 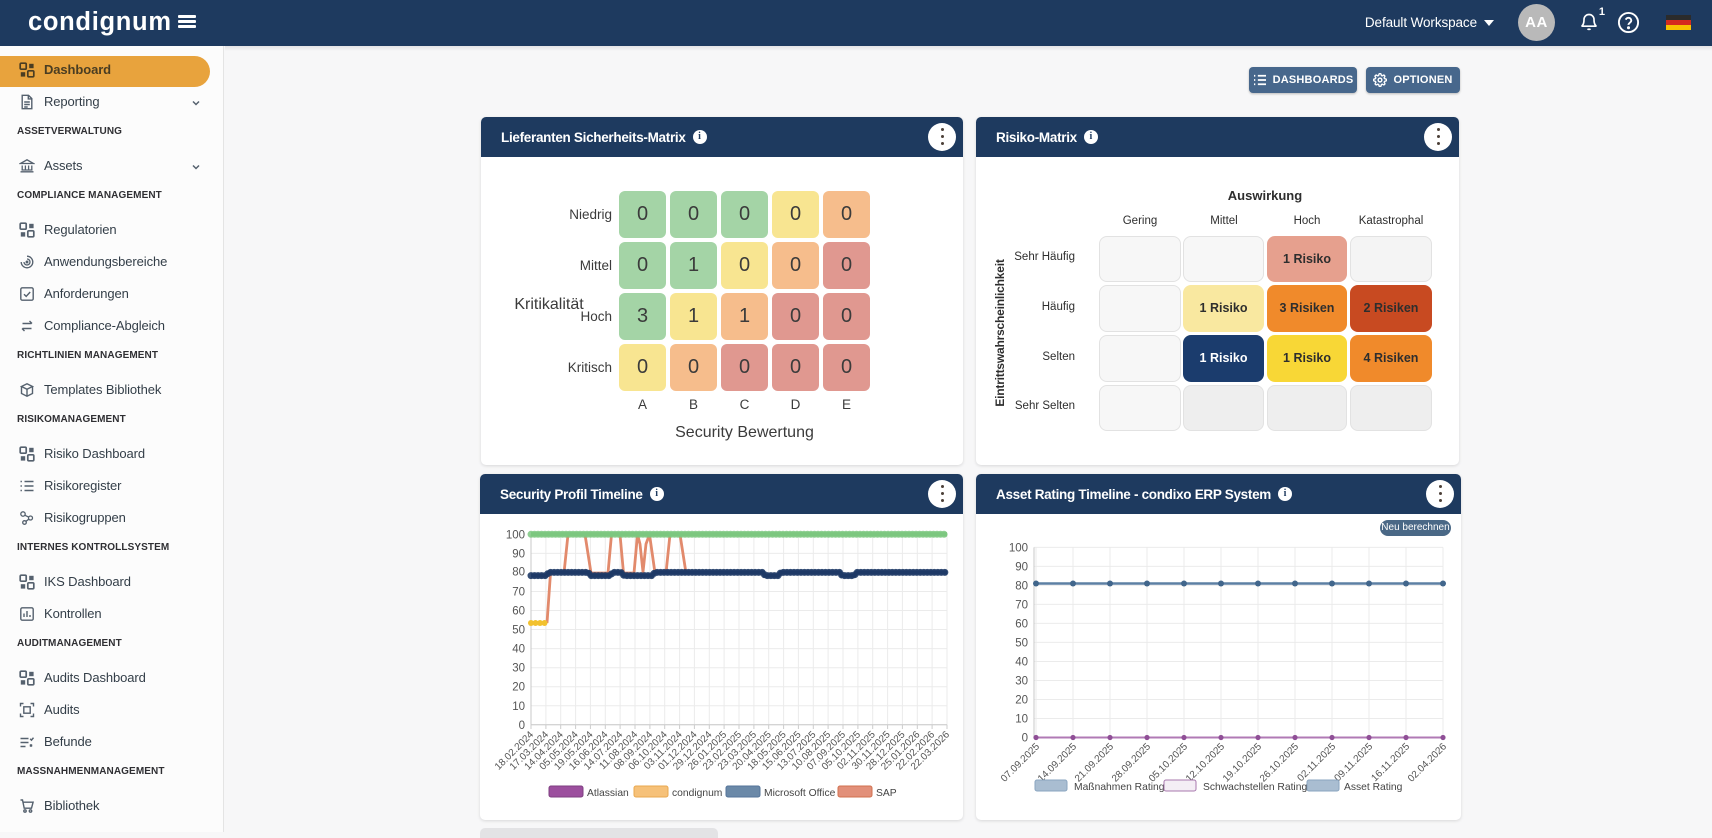 I want to click on svg-text: condignum, so click(x=697, y=793).